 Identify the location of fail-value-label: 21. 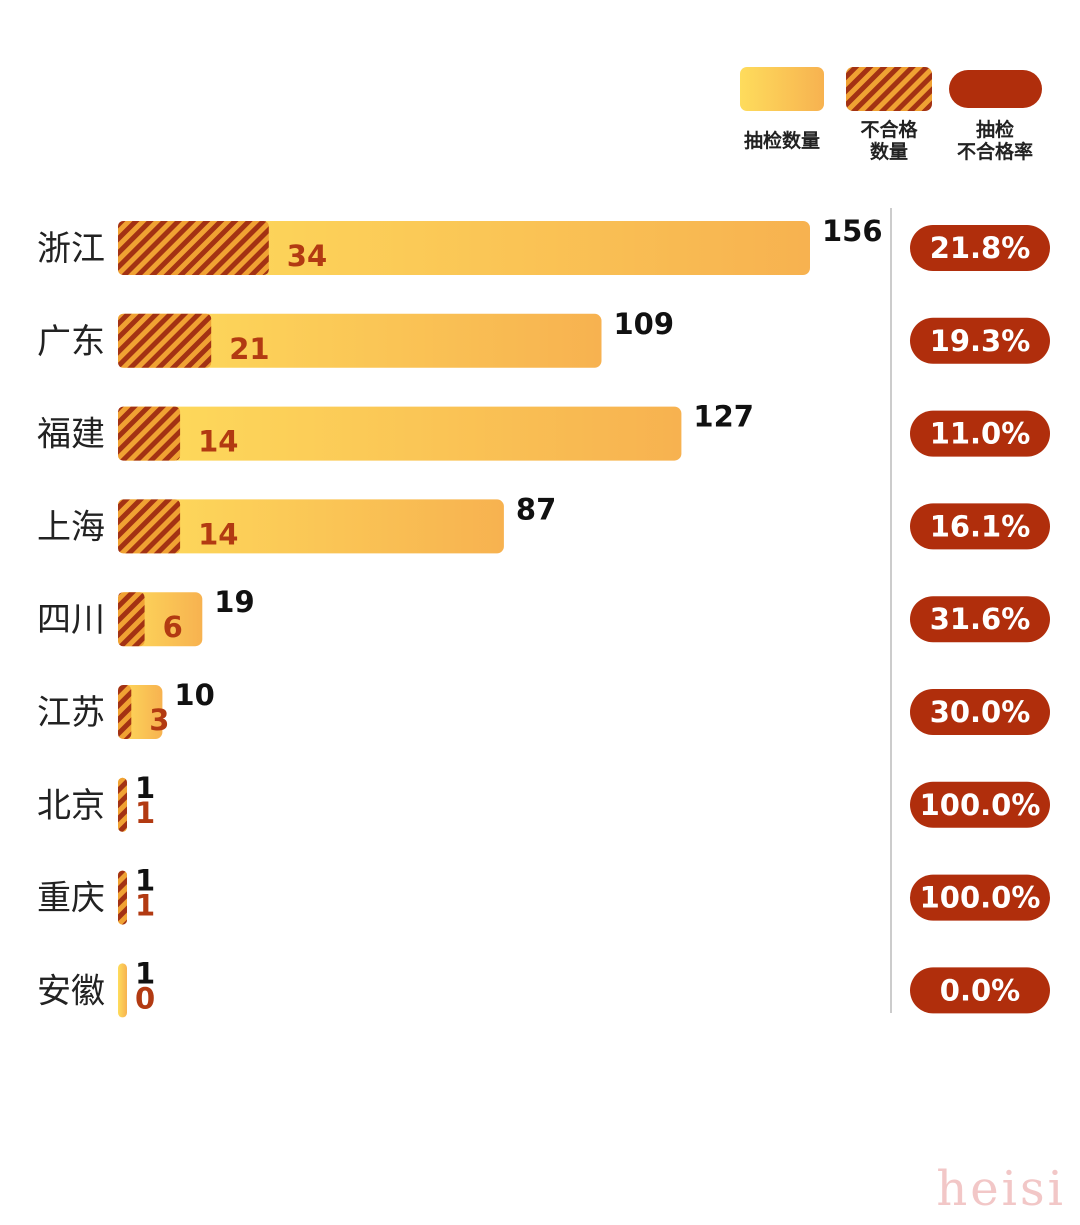
(249, 349).